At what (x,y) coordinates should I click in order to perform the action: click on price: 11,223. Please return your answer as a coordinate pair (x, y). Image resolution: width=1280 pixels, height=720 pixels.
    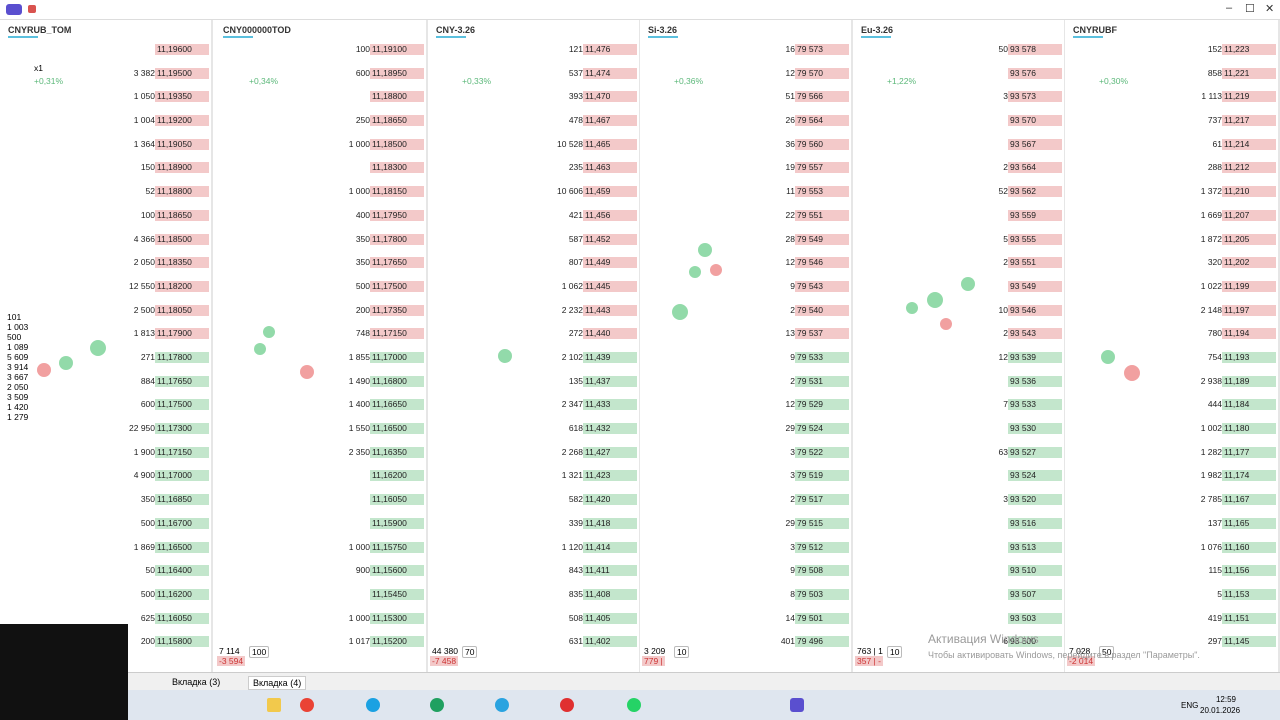
    Looking at the image, I should click on (1249, 49).